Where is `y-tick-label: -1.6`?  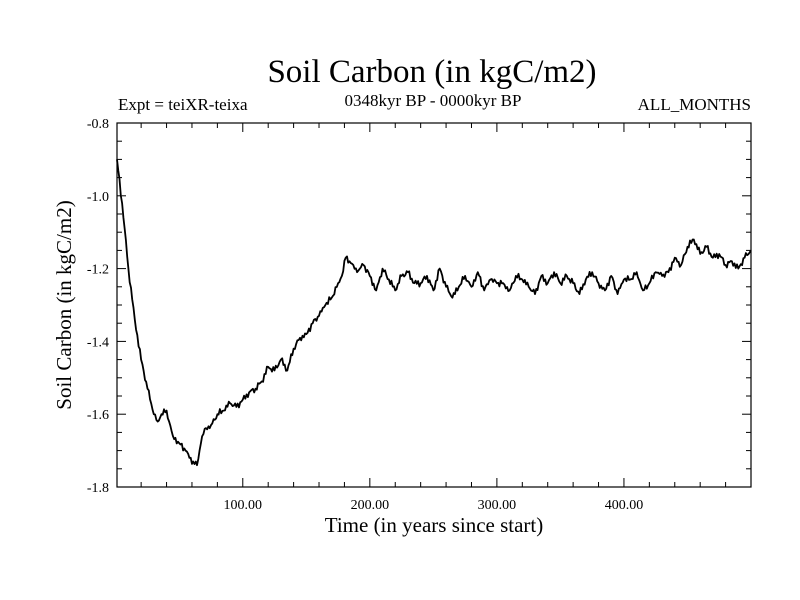
y-tick-label: -1.6 is located at coordinates (98, 415).